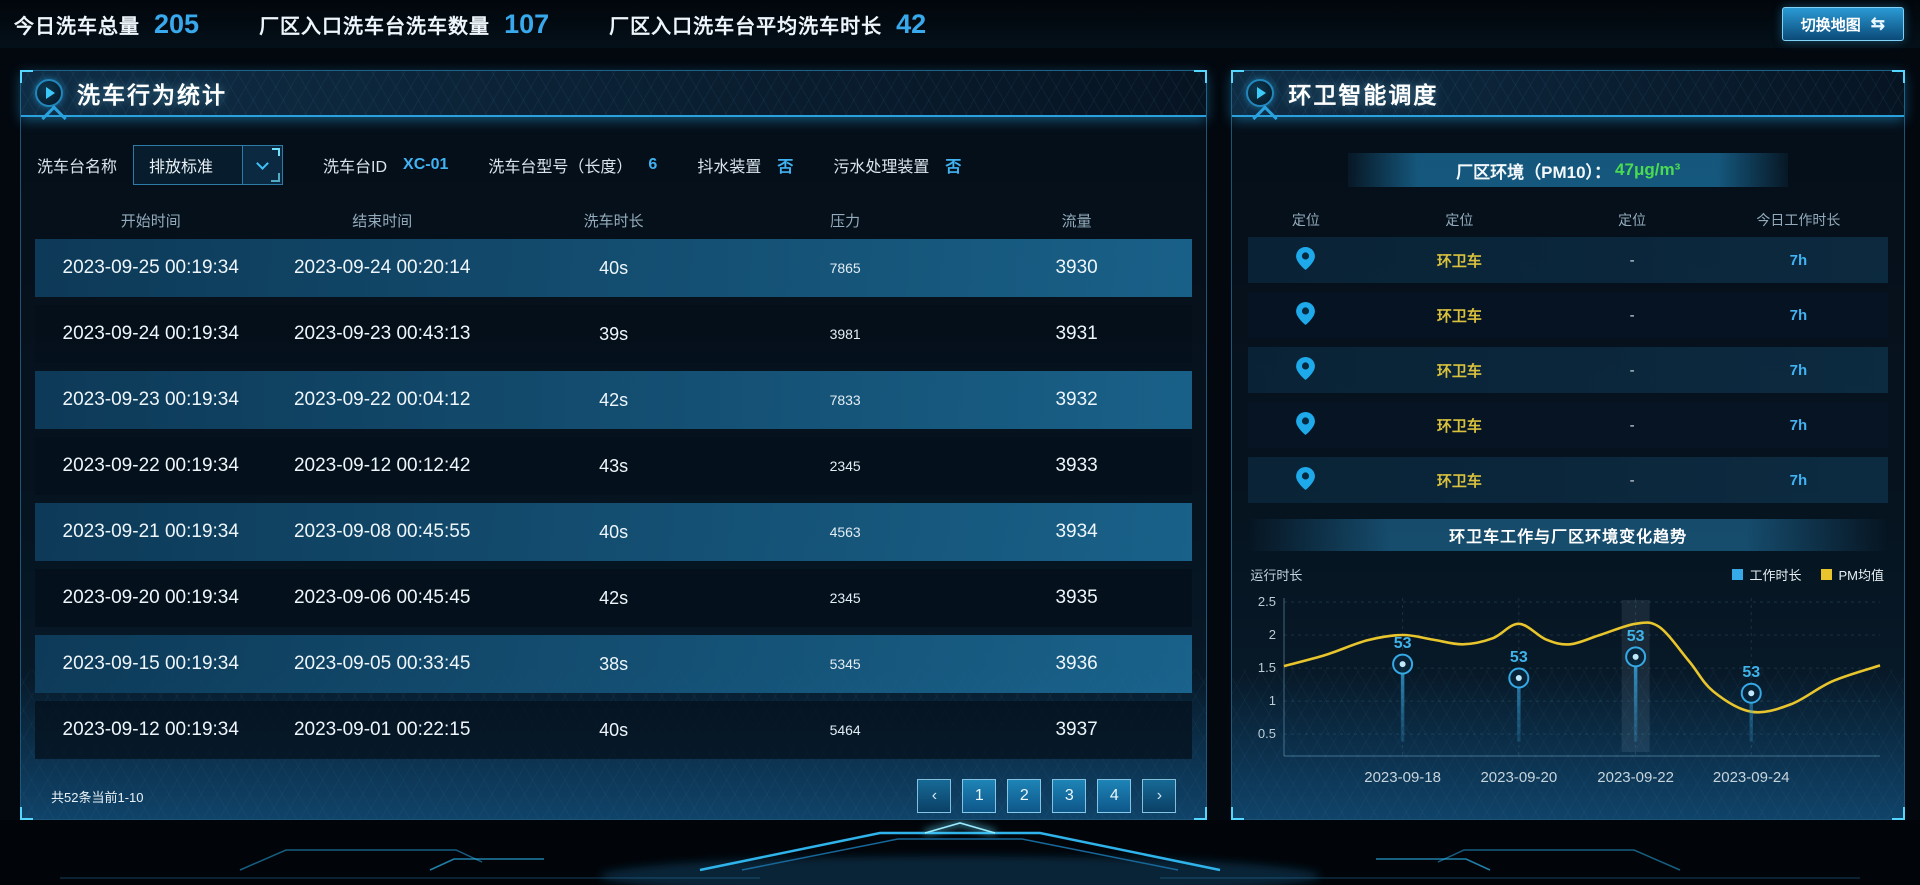  What do you see at coordinates (1877, 23) in the screenshot?
I see `swap-arrows-icon: ⇆` at bounding box center [1877, 23].